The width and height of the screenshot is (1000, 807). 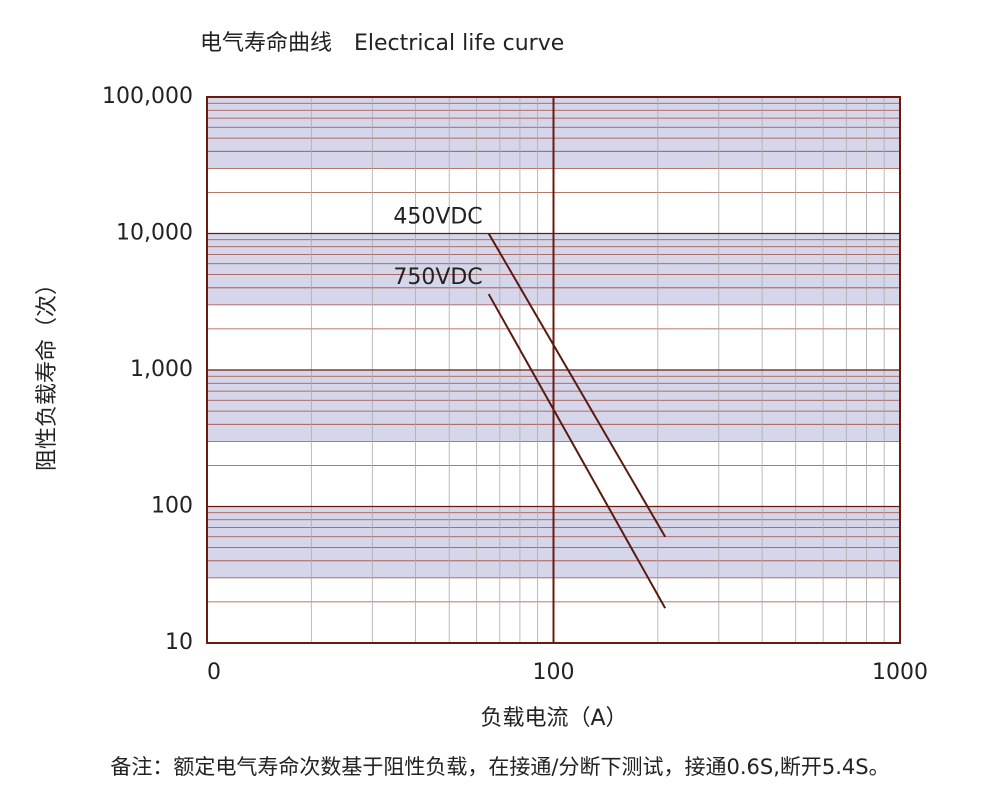 I want to click on y-tick-label: 1,000, so click(x=161, y=369).